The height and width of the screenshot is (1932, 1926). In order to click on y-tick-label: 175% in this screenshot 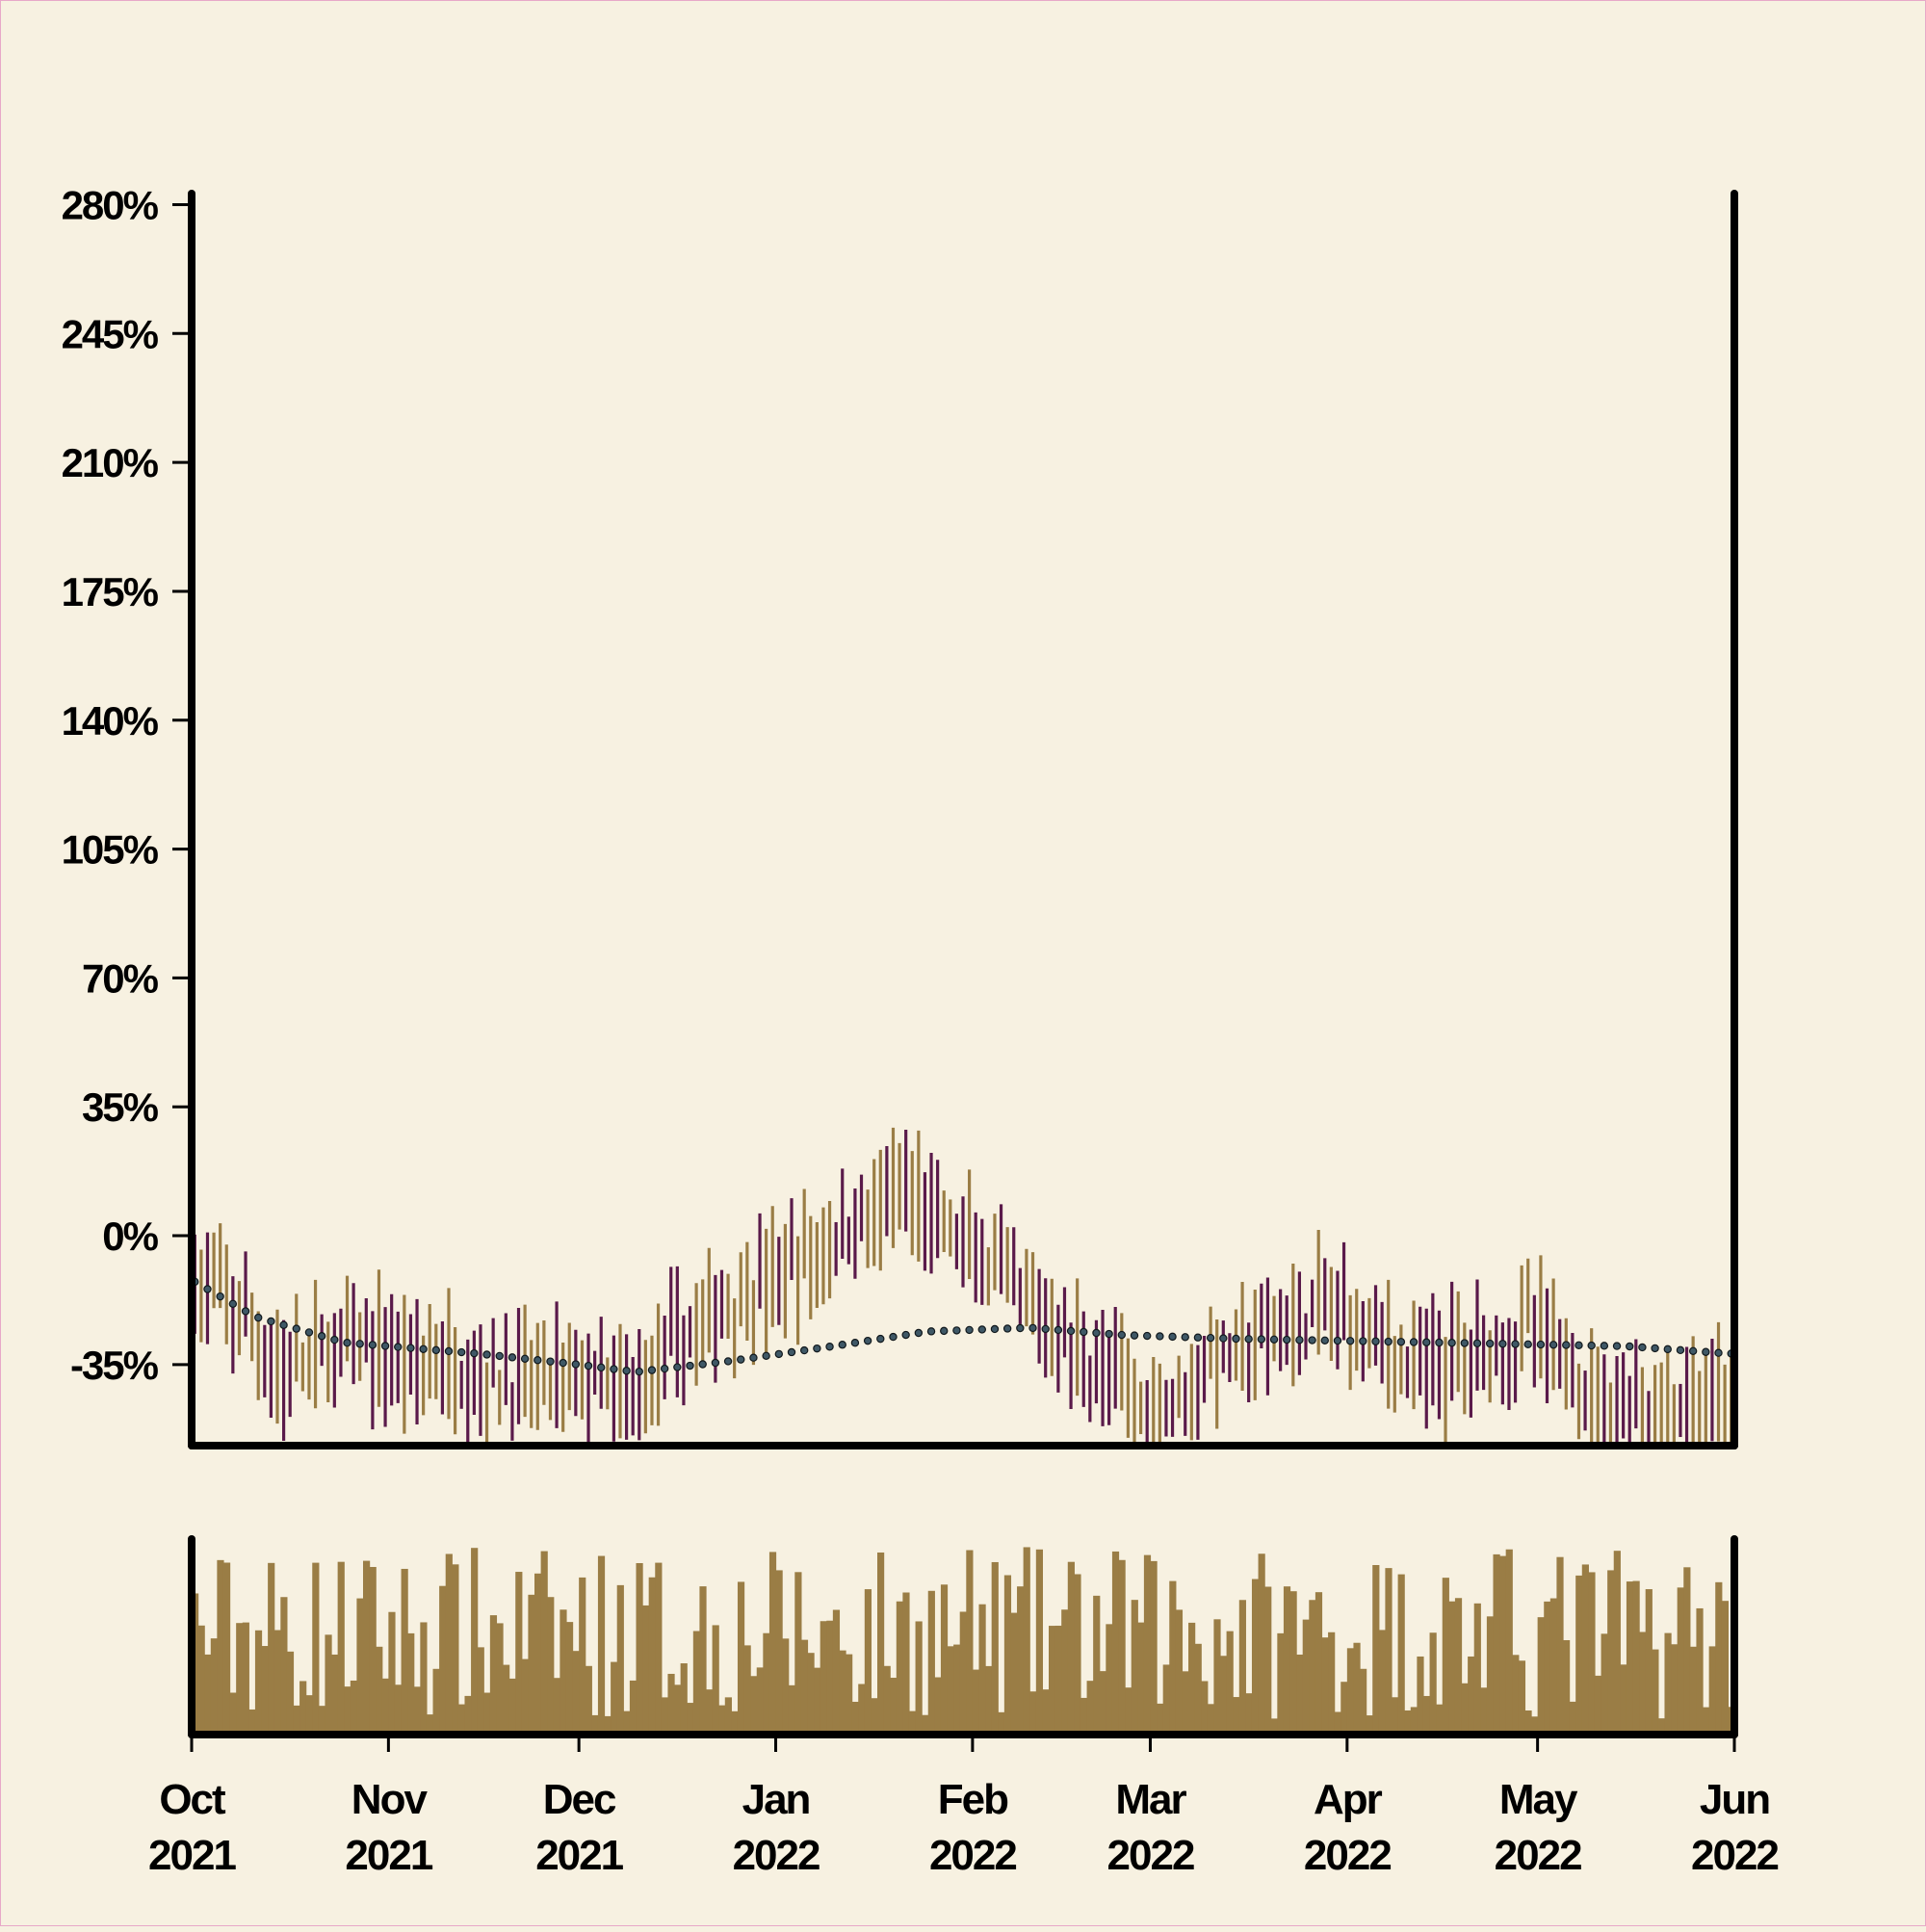, I will do `click(110, 591)`.